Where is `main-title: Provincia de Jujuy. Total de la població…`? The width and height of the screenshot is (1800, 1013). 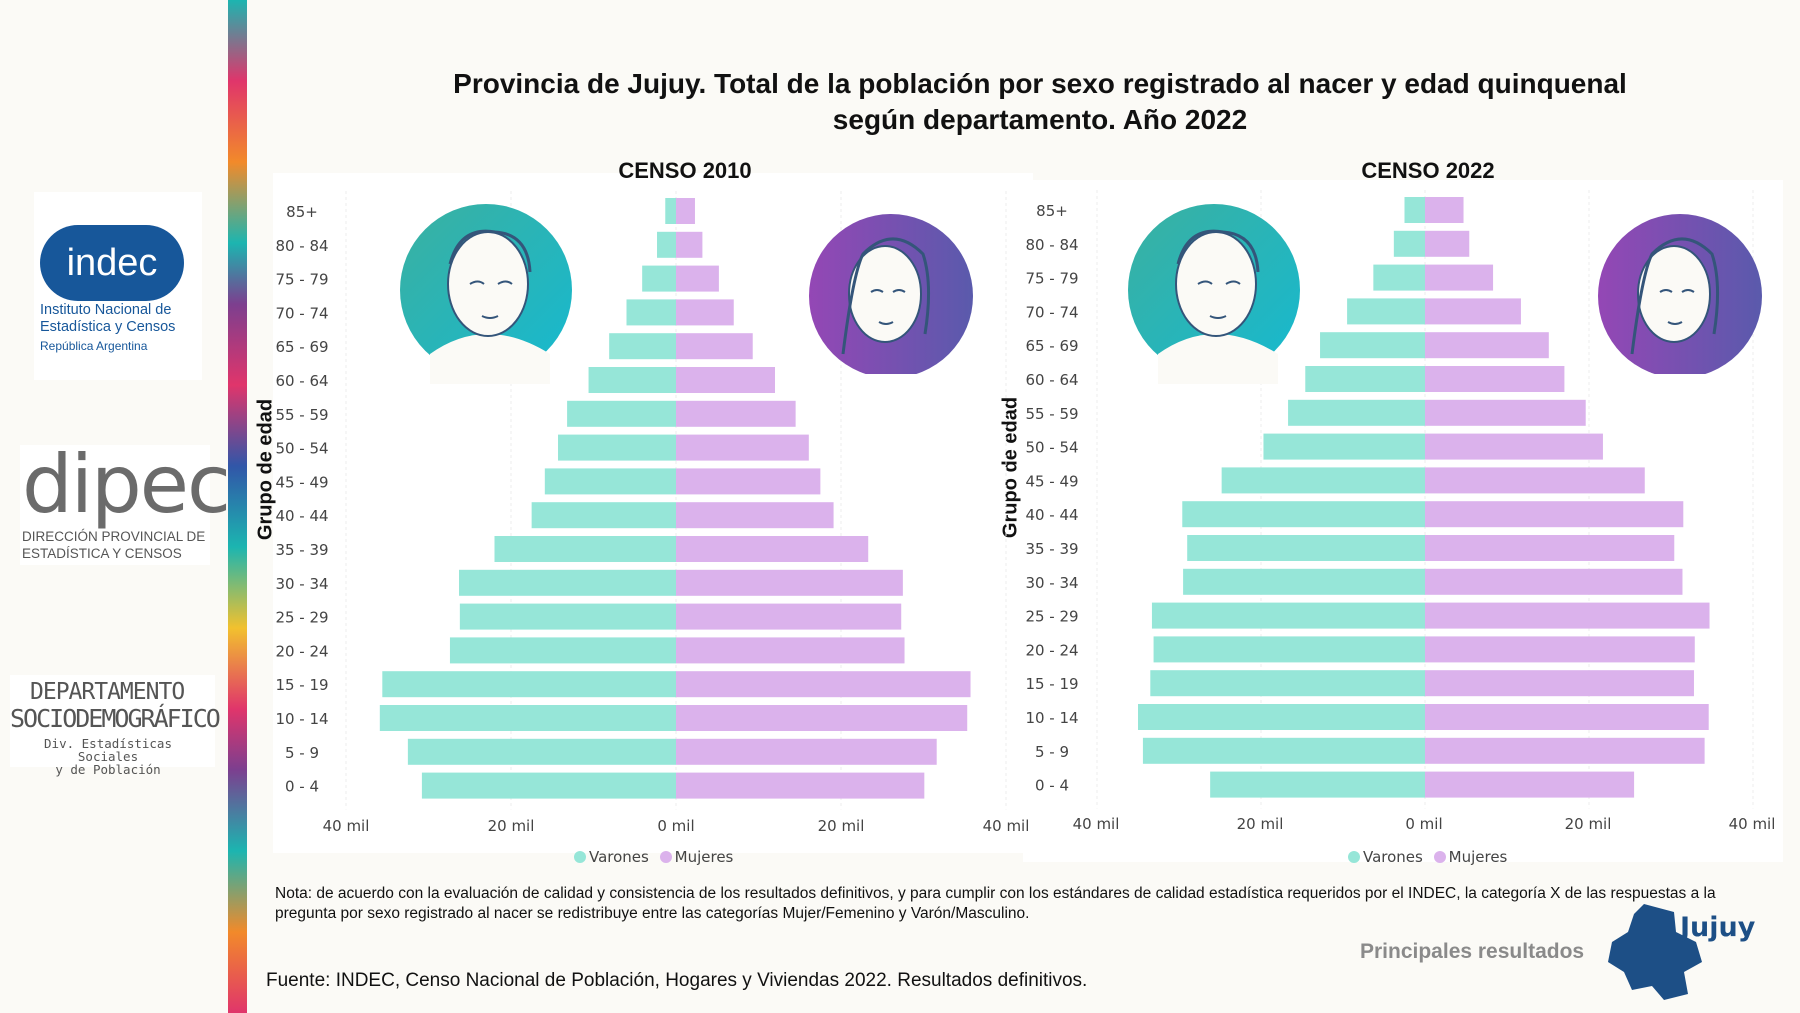 main-title: Provincia de Jujuy. Total de la població… is located at coordinates (1040, 101).